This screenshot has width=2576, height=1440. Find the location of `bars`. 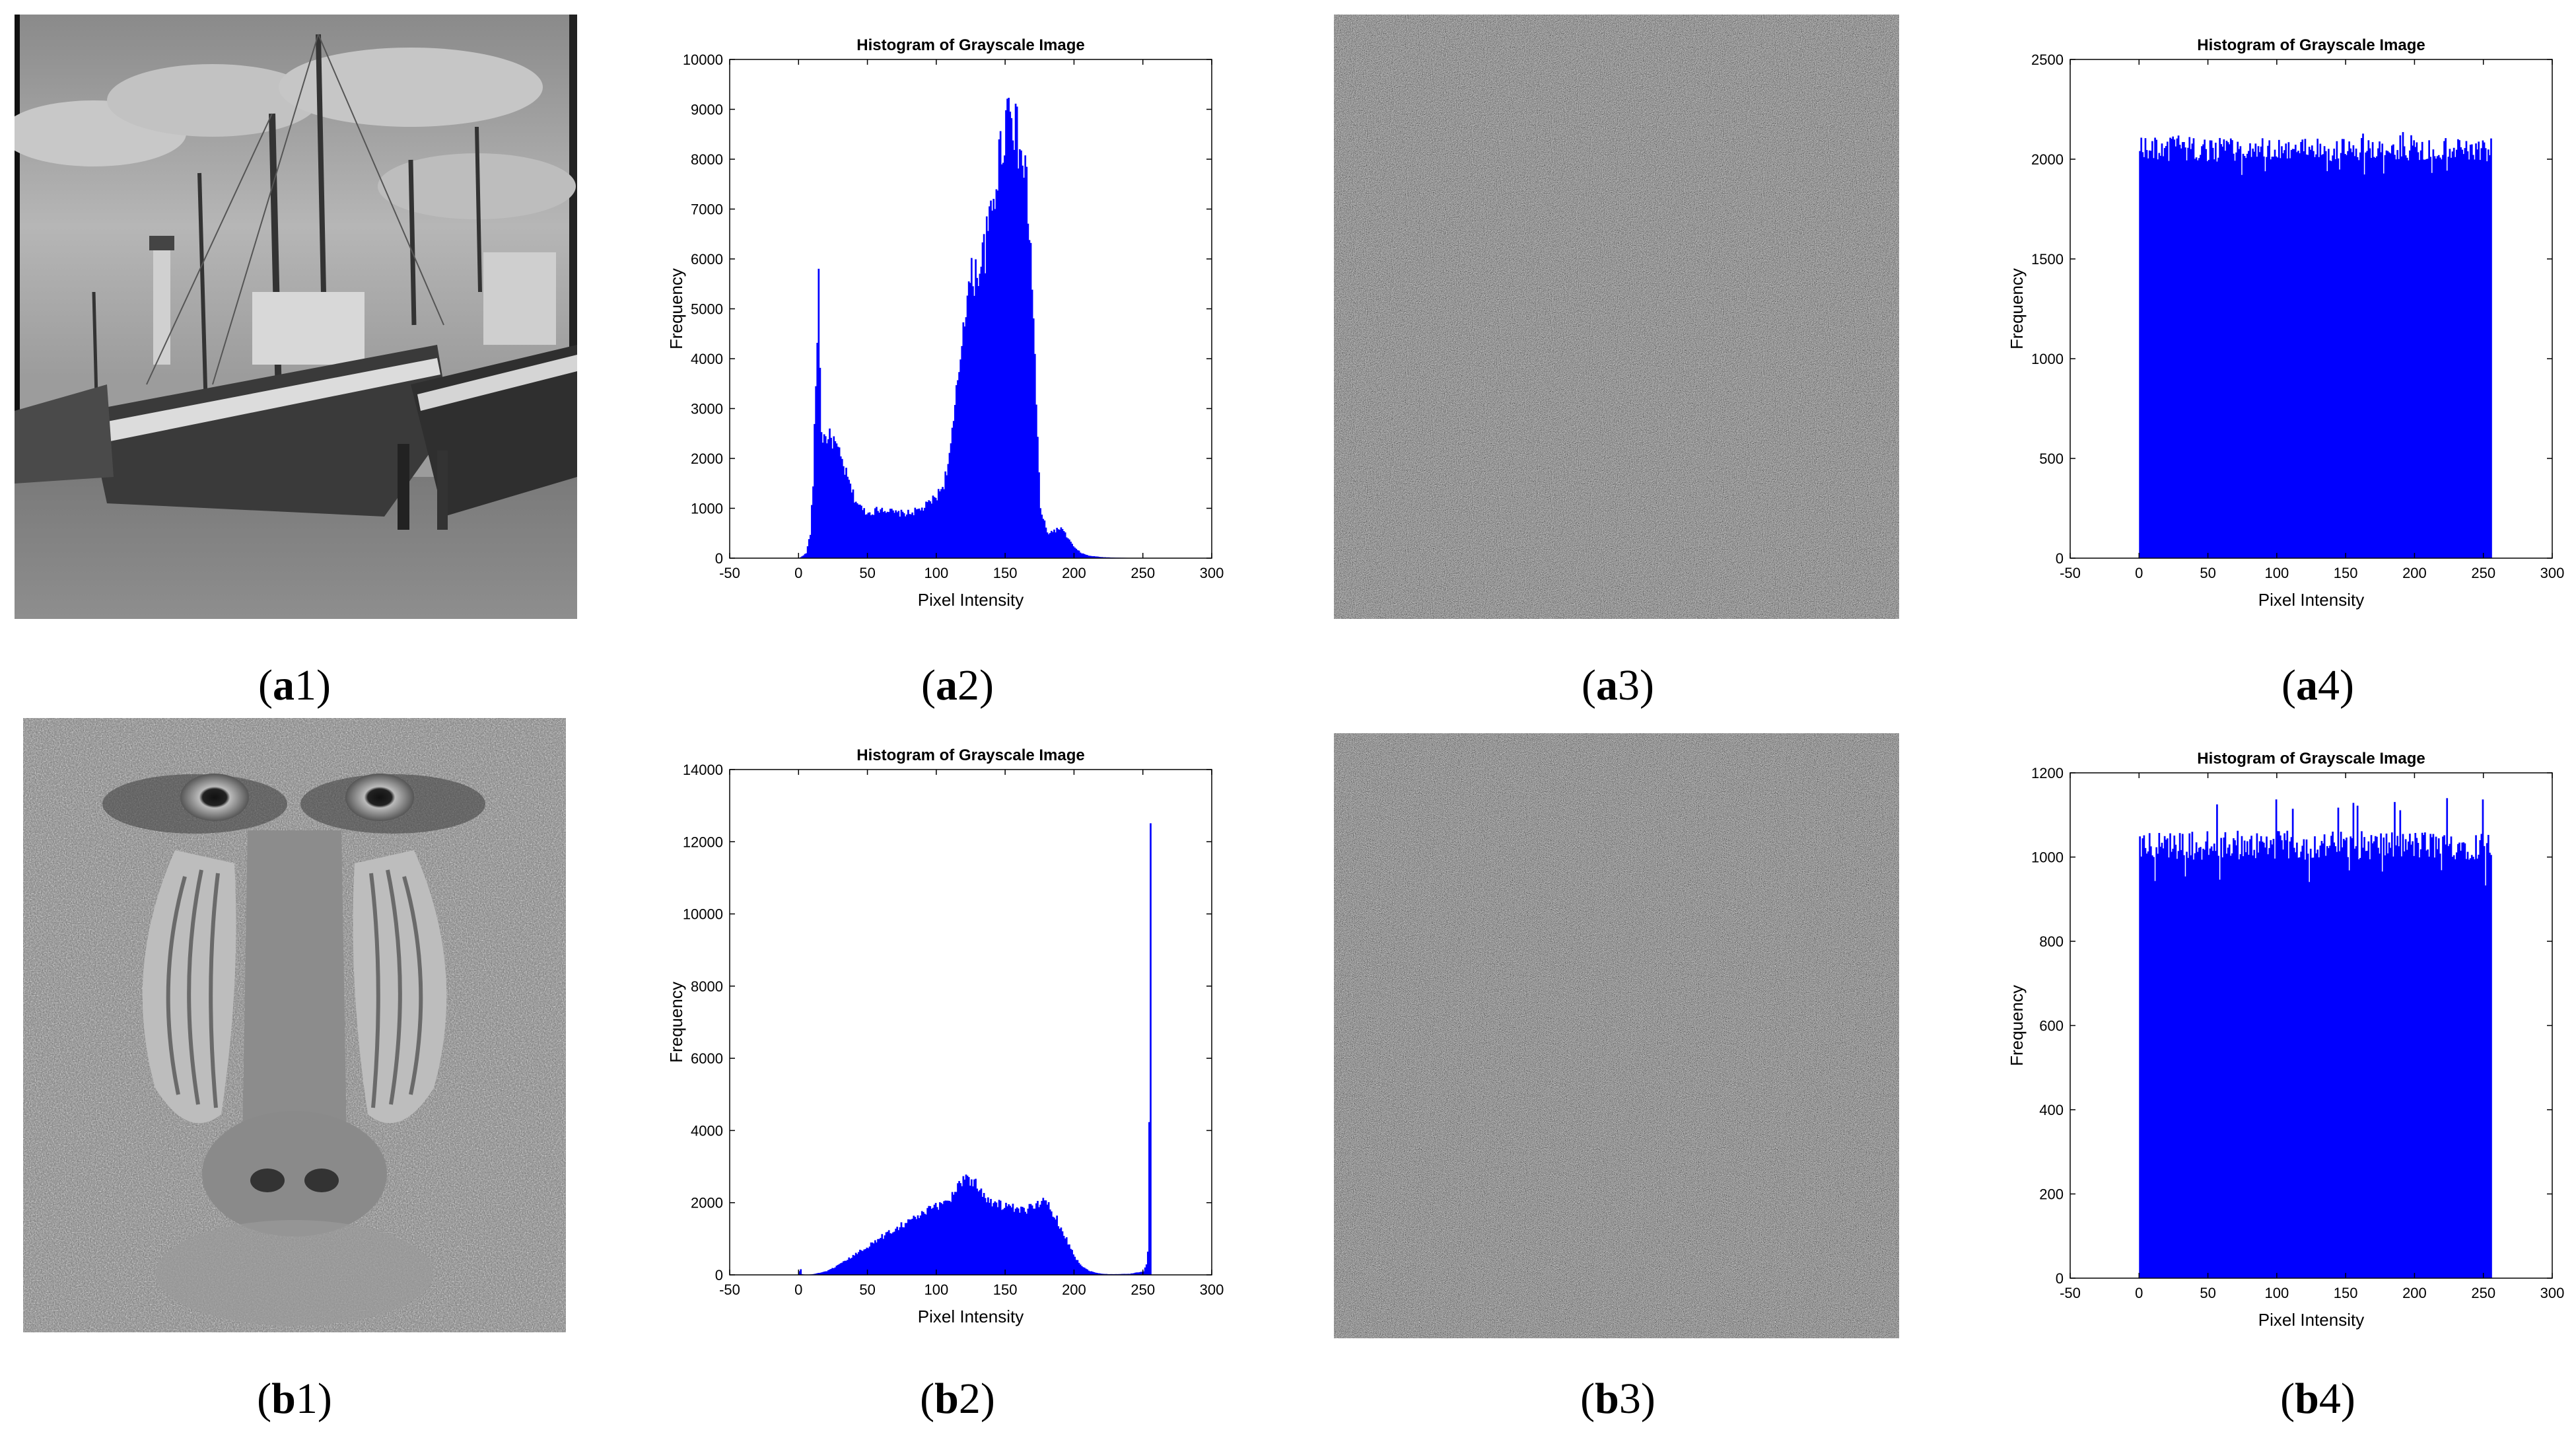

bars is located at coordinates (975, 328).